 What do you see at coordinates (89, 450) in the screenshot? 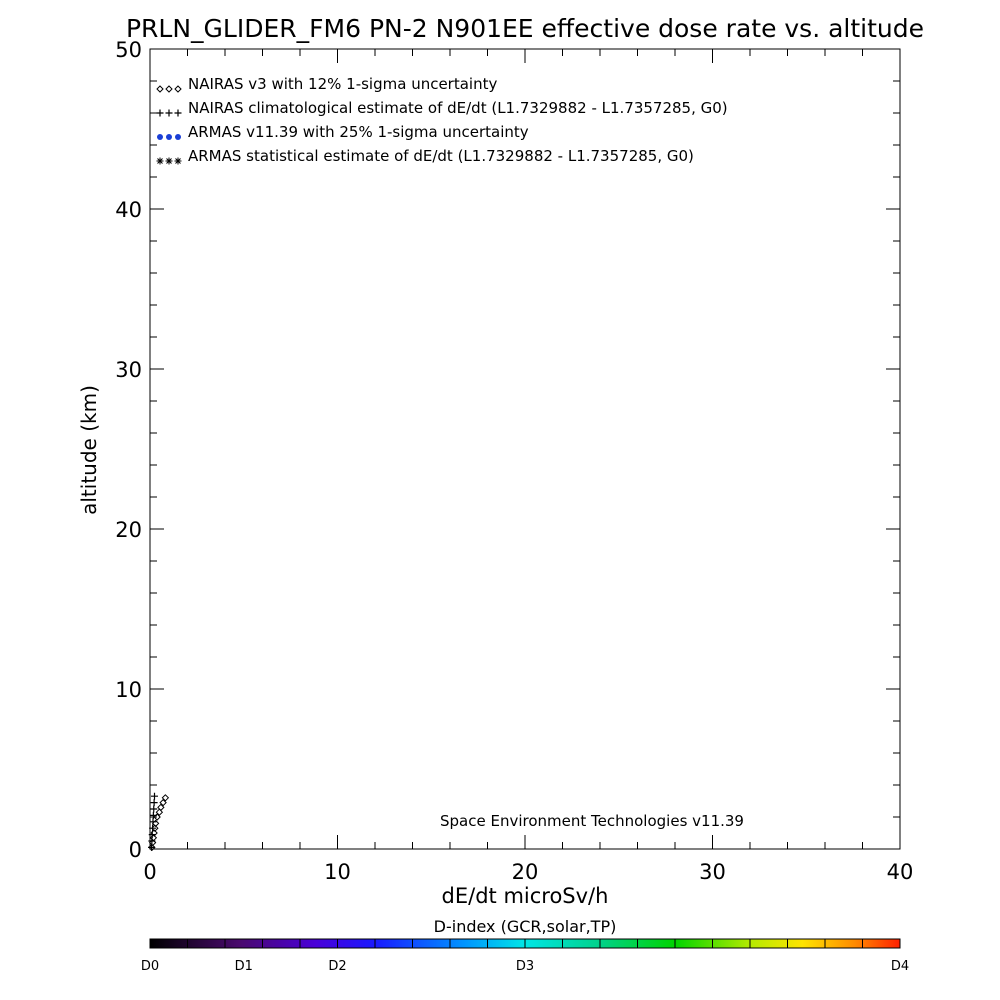
I see `y-axis-label: altitude (km)` at bounding box center [89, 450].